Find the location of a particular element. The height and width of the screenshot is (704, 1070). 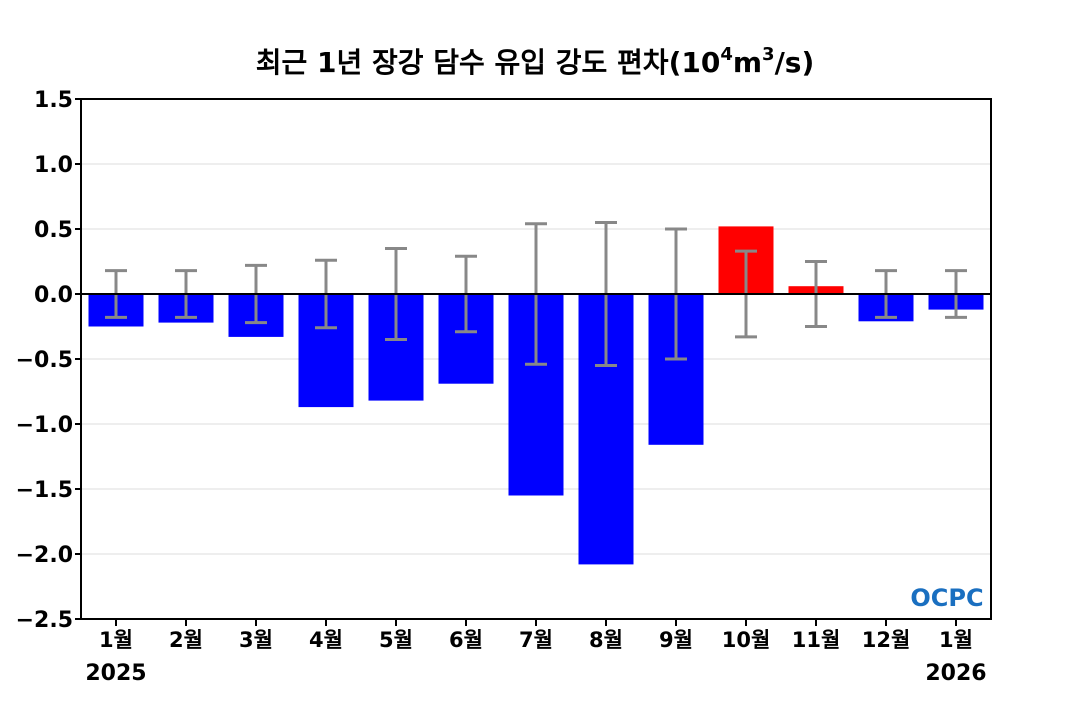

x-tick-label: 12월 is located at coordinates (886, 640).